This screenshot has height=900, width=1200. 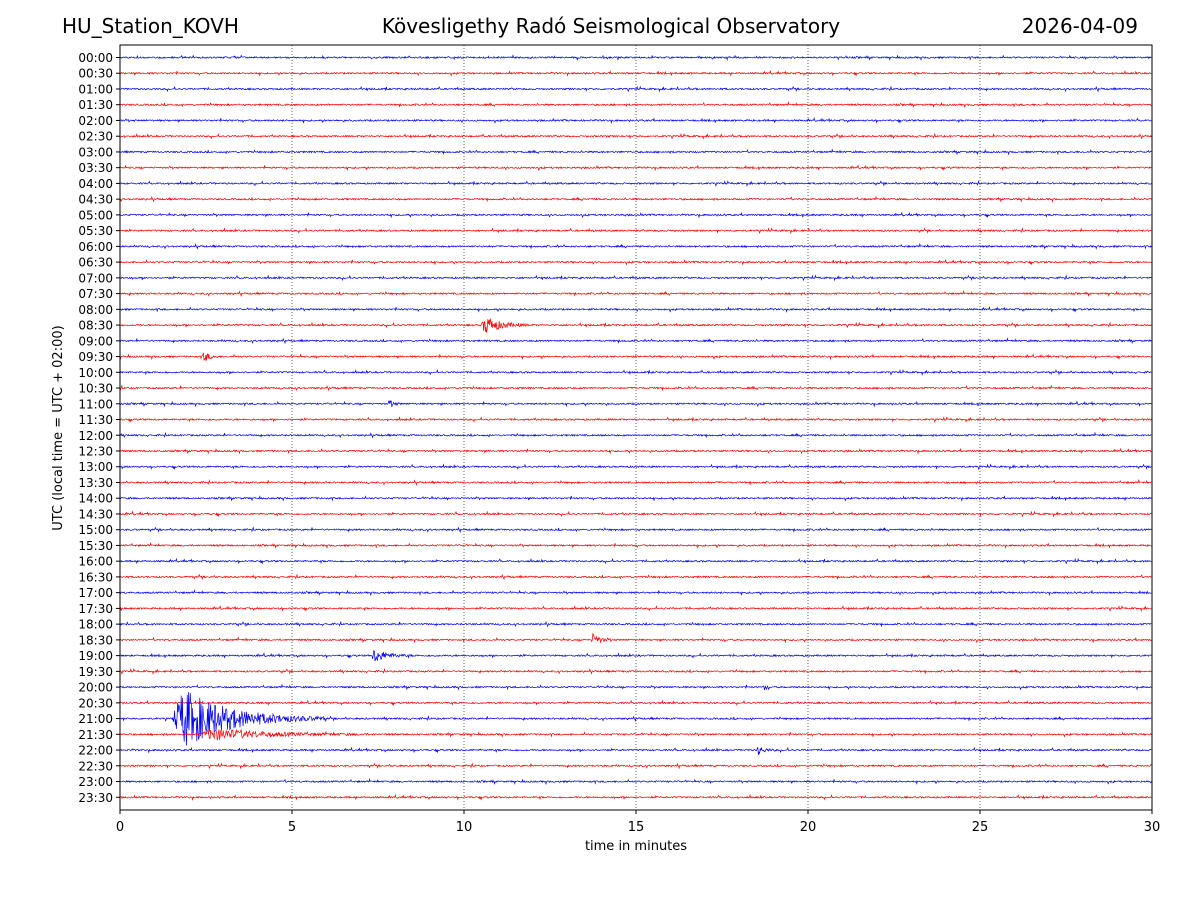 What do you see at coordinates (95, 546) in the screenshot?
I see `y-tick-label-1530: 15:30` at bounding box center [95, 546].